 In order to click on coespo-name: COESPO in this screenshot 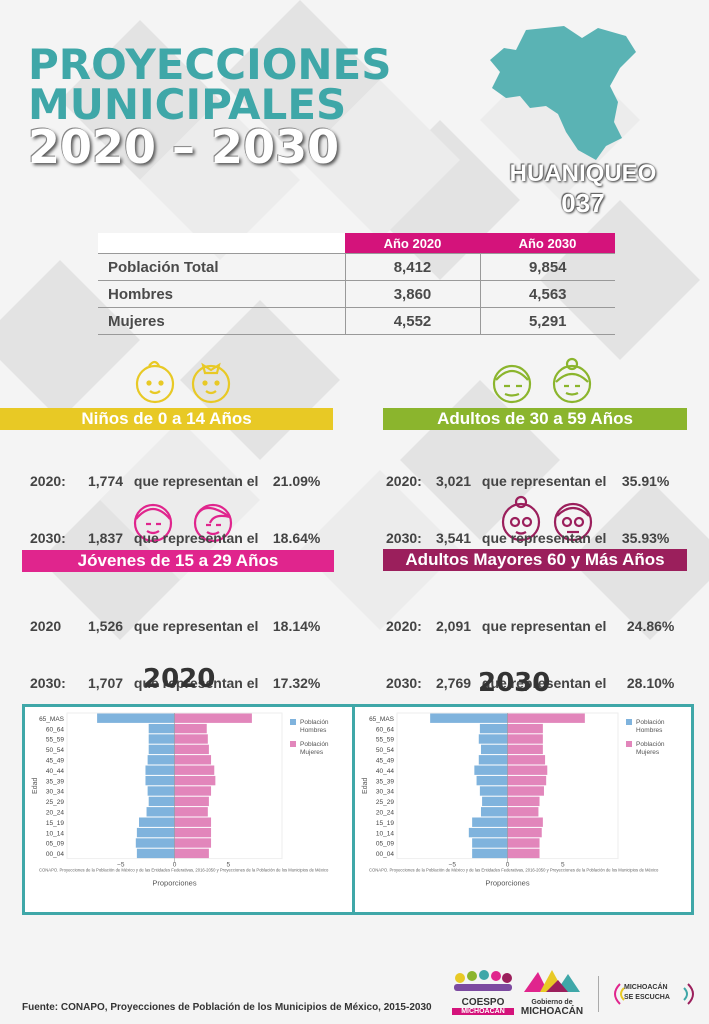, I will do `click(483, 1002)`.